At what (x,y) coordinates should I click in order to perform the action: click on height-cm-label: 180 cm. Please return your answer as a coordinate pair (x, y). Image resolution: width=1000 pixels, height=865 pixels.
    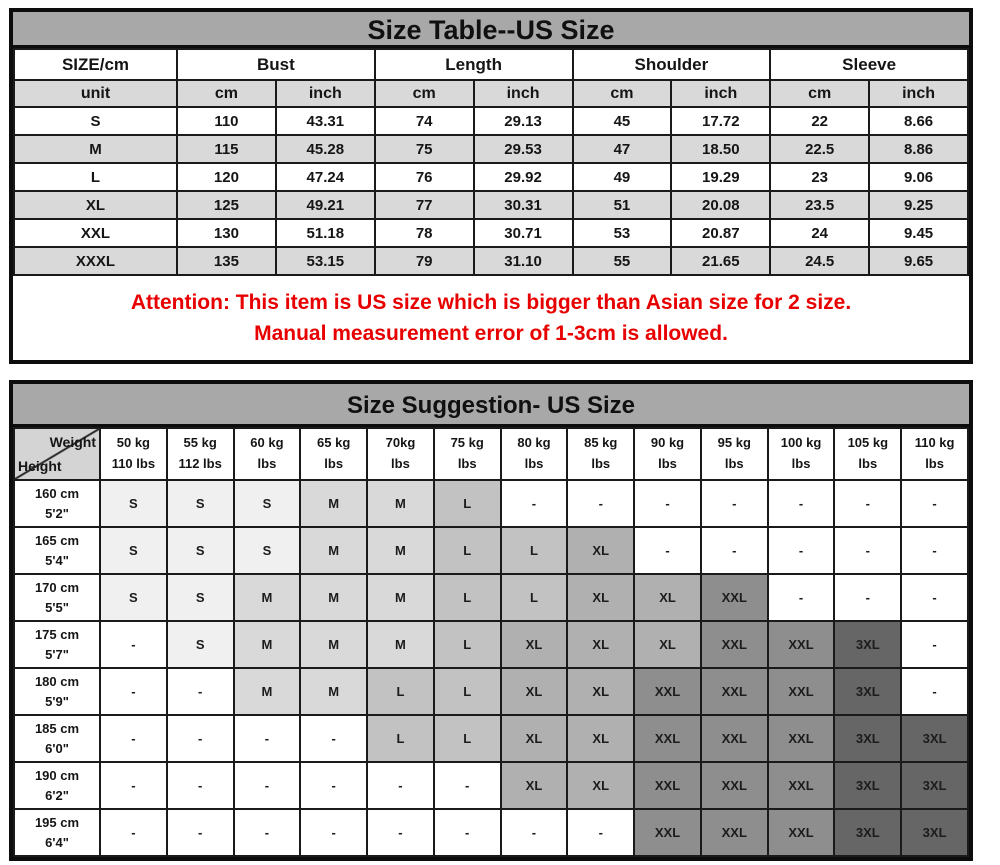
    Looking at the image, I should click on (57, 681).